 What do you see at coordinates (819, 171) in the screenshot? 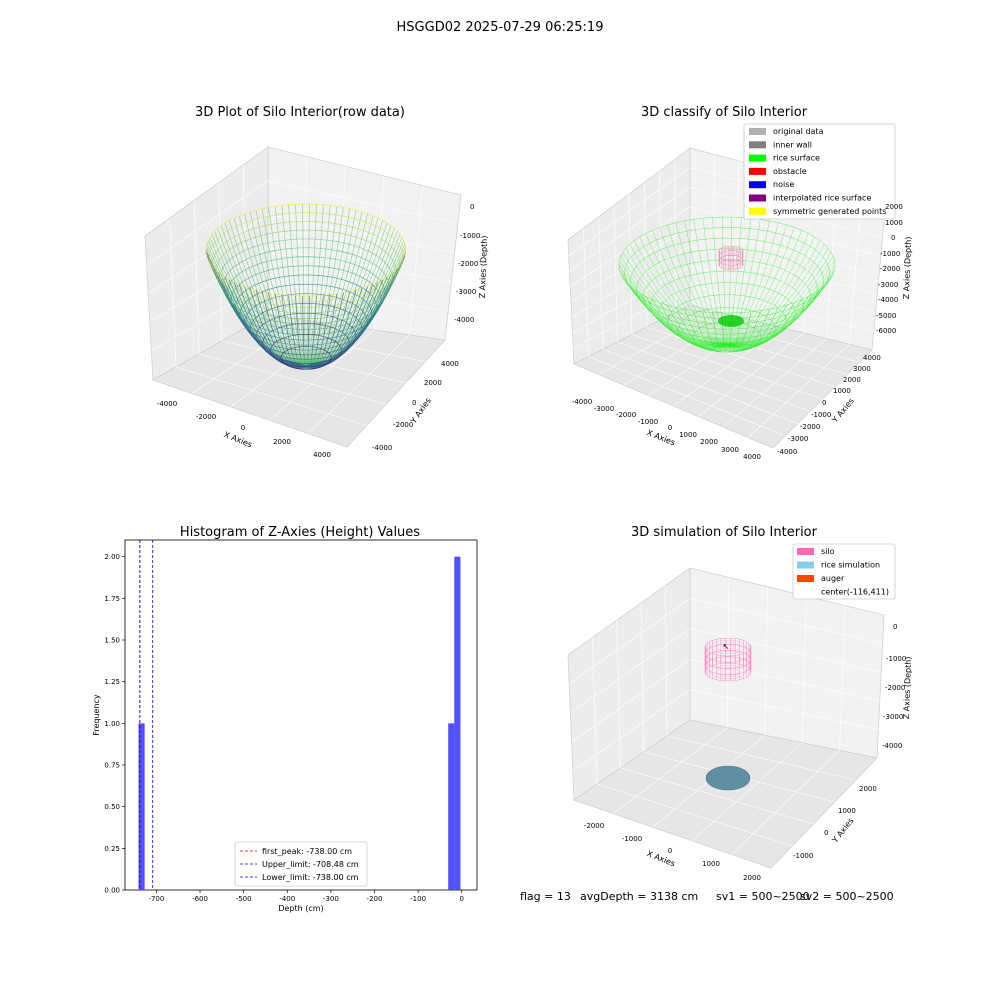
I see `classify-legend-box` at bounding box center [819, 171].